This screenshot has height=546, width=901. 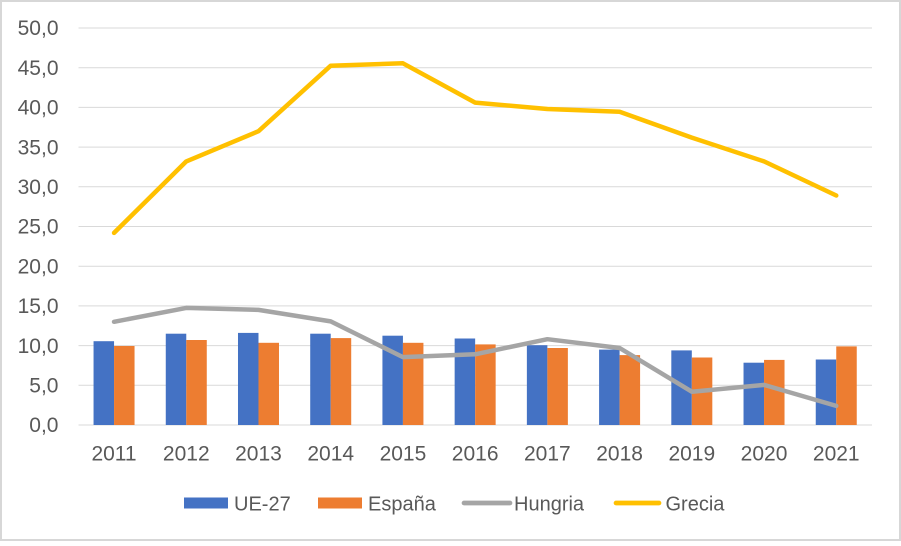 What do you see at coordinates (38, 28) in the screenshot?
I see `svg-text: 50,0` at bounding box center [38, 28].